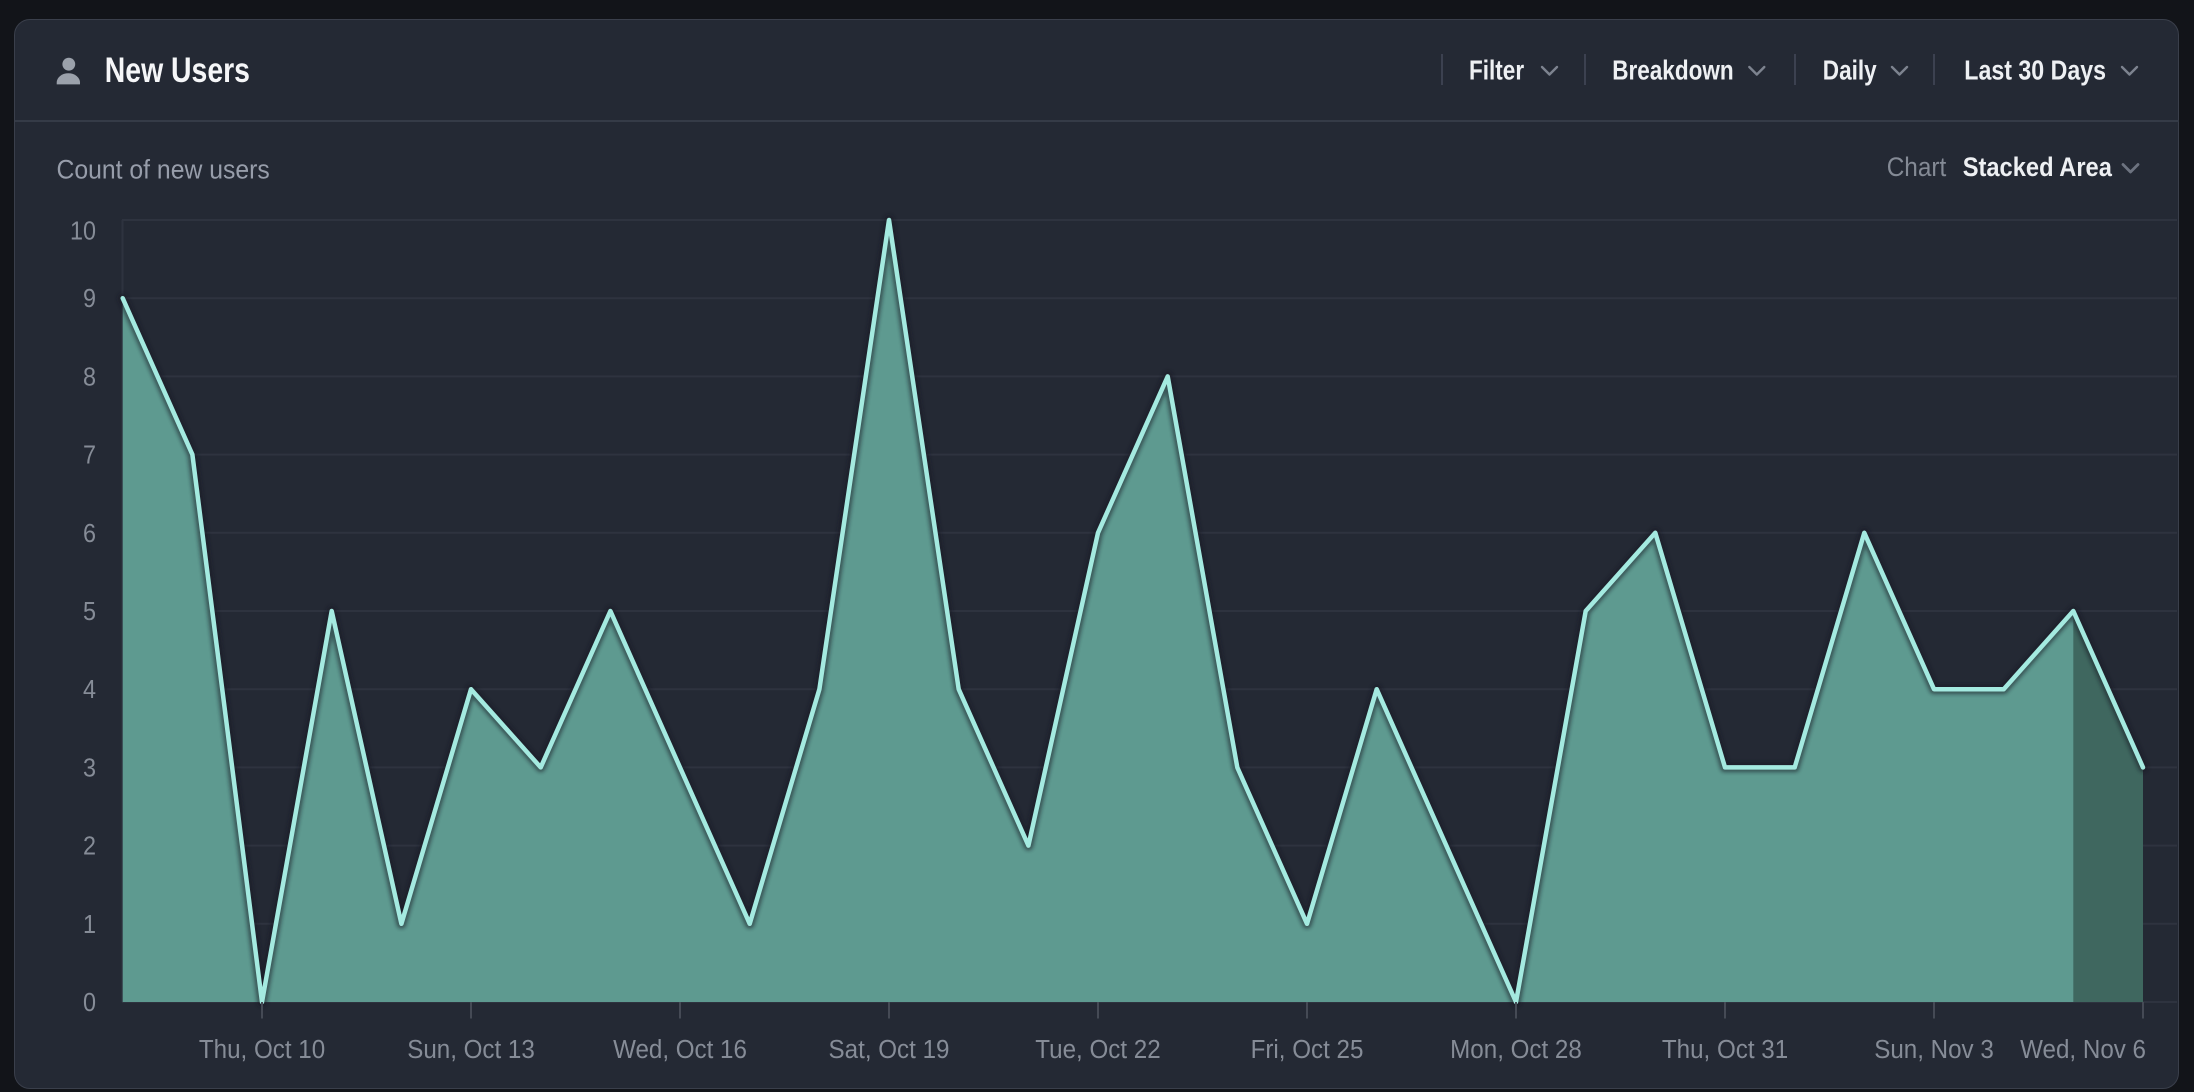 This screenshot has height=1092, width=2194. I want to click on svg-text: Sun, Nov 3, so click(1934, 1049).